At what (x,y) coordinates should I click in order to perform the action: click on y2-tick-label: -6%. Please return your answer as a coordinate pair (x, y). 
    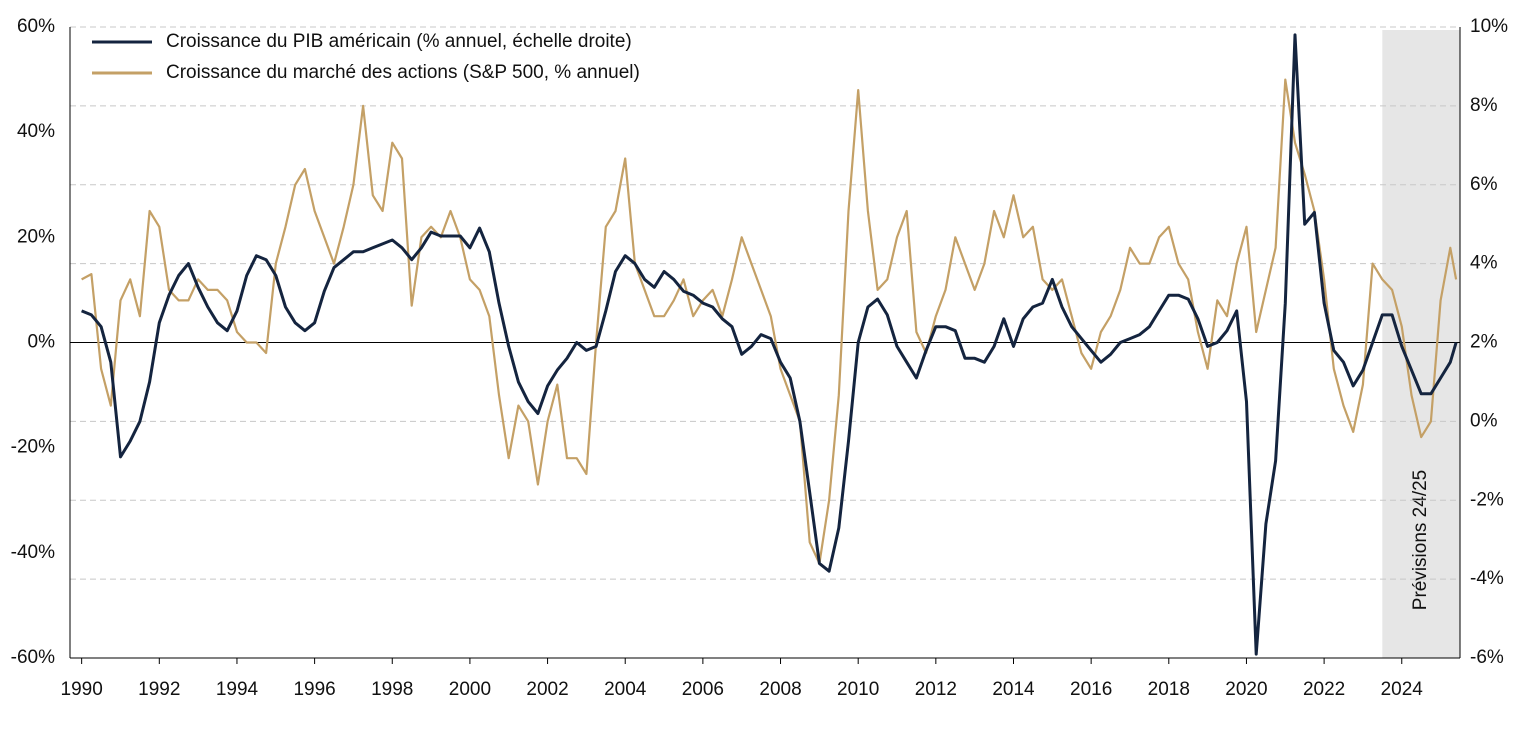
    Looking at the image, I should click on (1487, 657).